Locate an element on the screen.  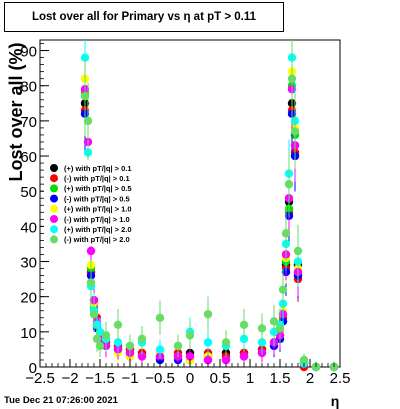
x-tick-label: −1.5 is located at coordinates (100, 378).